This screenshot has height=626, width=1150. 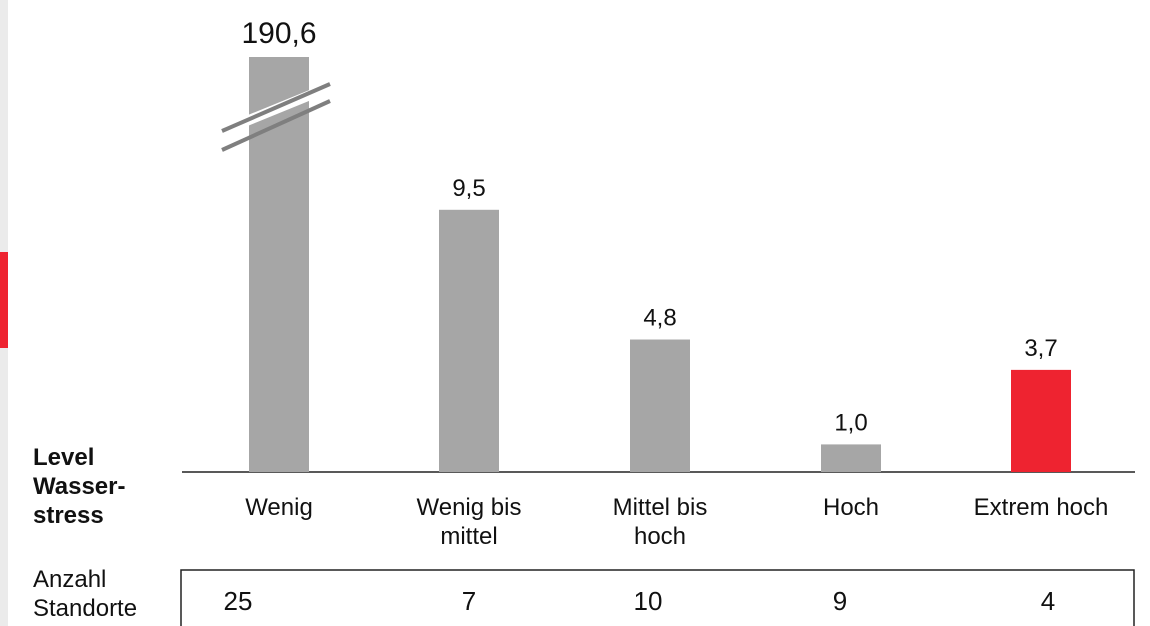 I want to click on count-value-extrem-hoch: 4, so click(x=1048, y=601).